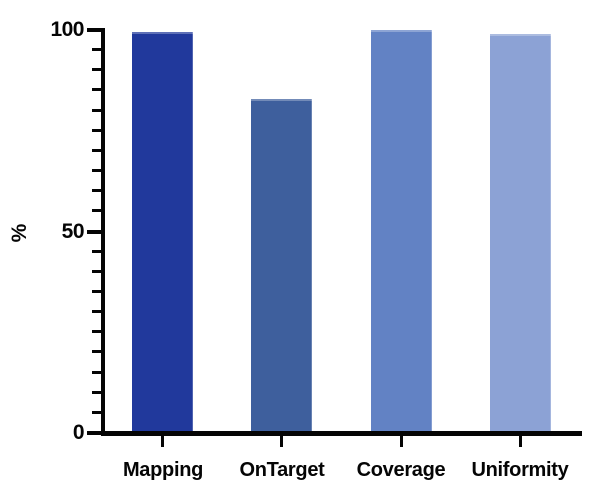  What do you see at coordinates (67, 29) in the screenshot?
I see `y-tick-label: 100` at bounding box center [67, 29].